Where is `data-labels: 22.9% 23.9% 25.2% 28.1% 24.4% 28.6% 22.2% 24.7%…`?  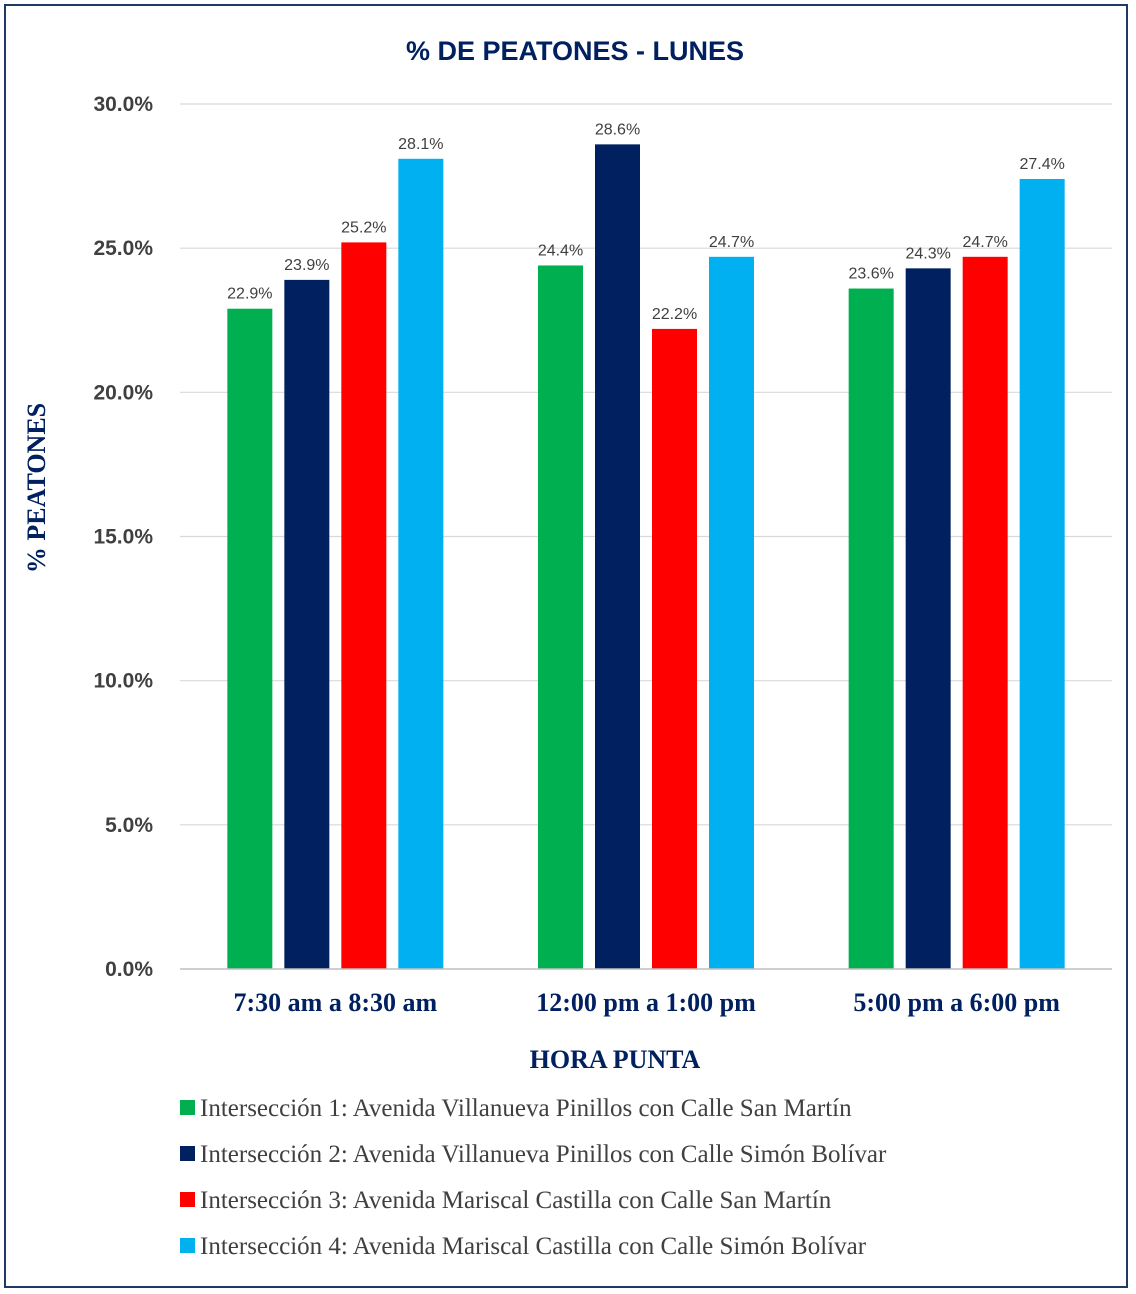
data-labels: 22.9% 23.9% 25.2% 28.1% 24.4% 28.6% 22.2% 24.7%… is located at coordinates (646, 222).